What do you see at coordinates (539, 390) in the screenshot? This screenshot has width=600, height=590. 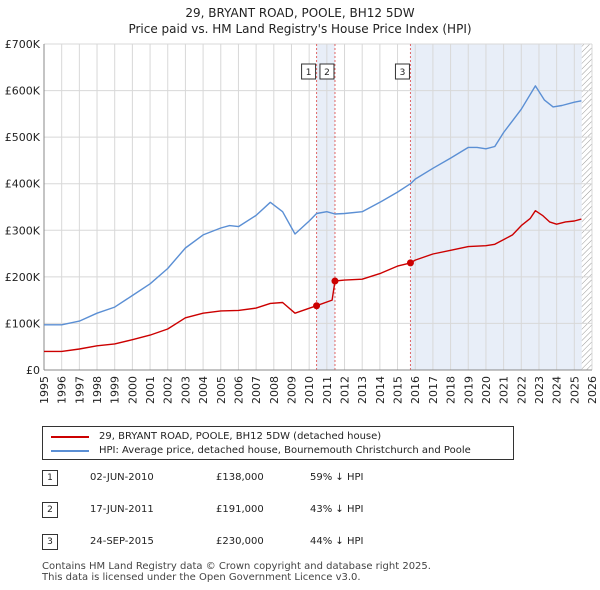 I see `x-tick-label: 2023` at bounding box center [539, 390].